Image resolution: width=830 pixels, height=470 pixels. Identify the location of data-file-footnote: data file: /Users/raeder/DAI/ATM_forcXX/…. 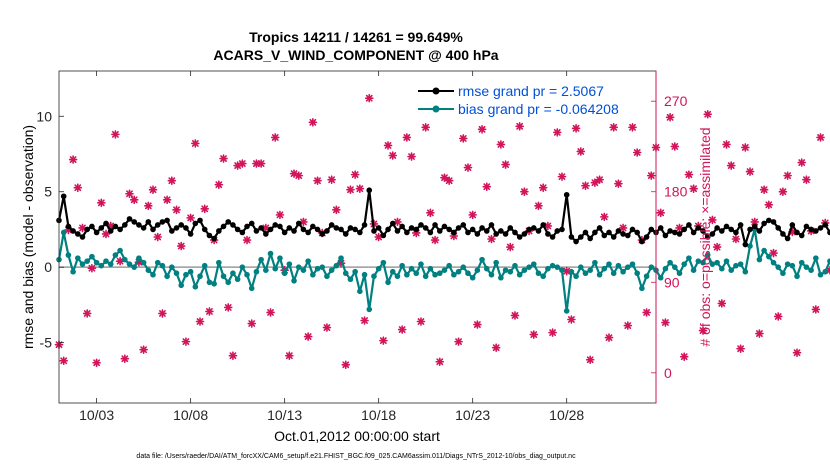
(356, 456).